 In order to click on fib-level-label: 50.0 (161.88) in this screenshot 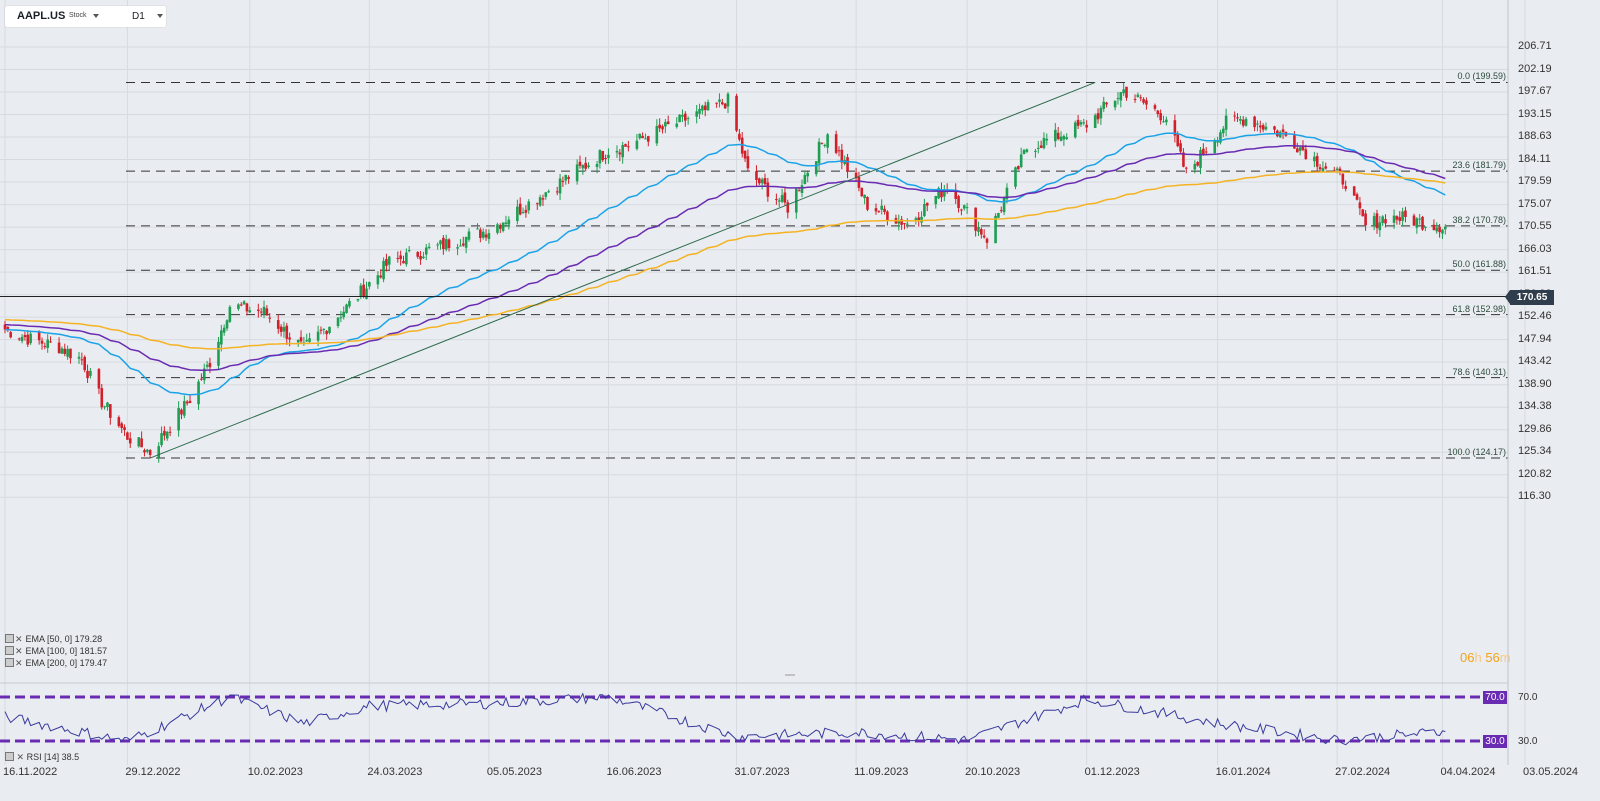, I will do `click(1479, 264)`.